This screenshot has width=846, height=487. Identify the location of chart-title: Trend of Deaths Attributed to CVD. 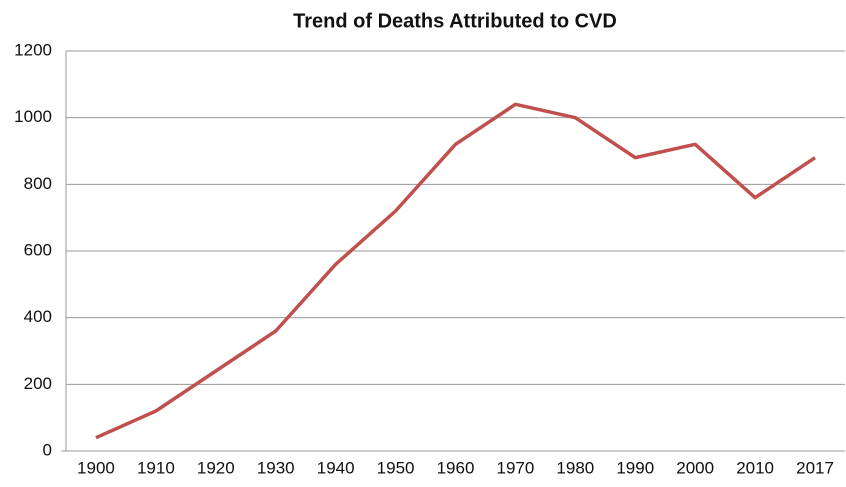
(455, 21).